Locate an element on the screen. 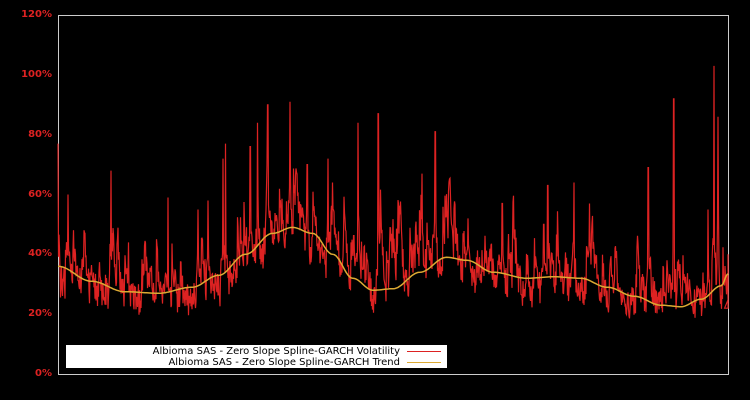  legend-swatch-gold is located at coordinates (424, 362).